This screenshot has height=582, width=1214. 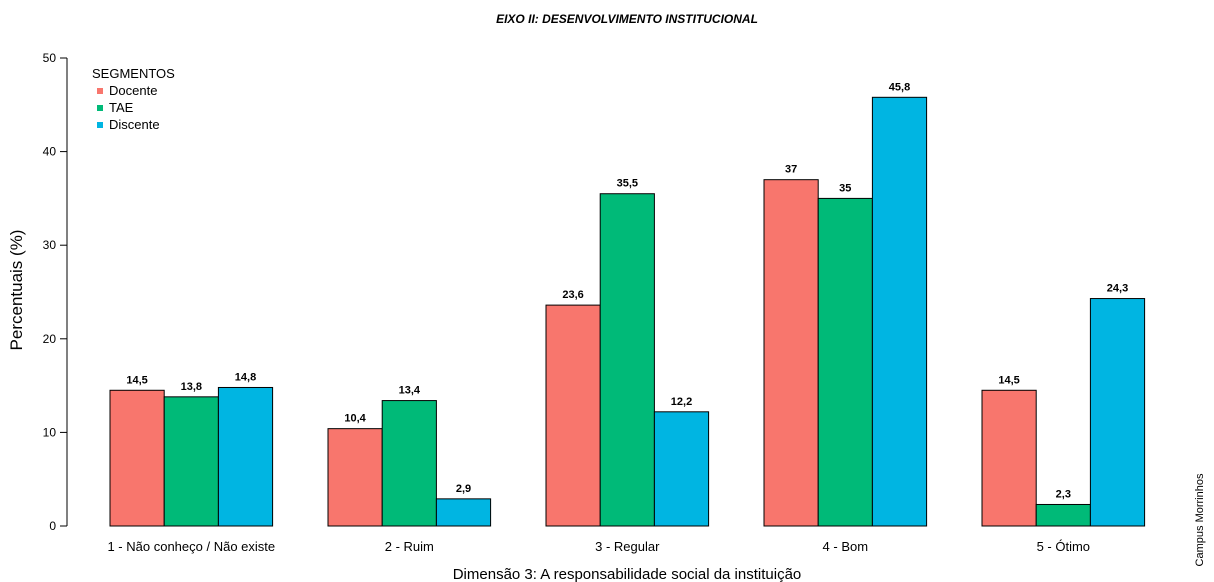 What do you see at coordinates (245, 377) in the screenshot?
I see `data-label: 14,8` at bounding box center [245, 377].